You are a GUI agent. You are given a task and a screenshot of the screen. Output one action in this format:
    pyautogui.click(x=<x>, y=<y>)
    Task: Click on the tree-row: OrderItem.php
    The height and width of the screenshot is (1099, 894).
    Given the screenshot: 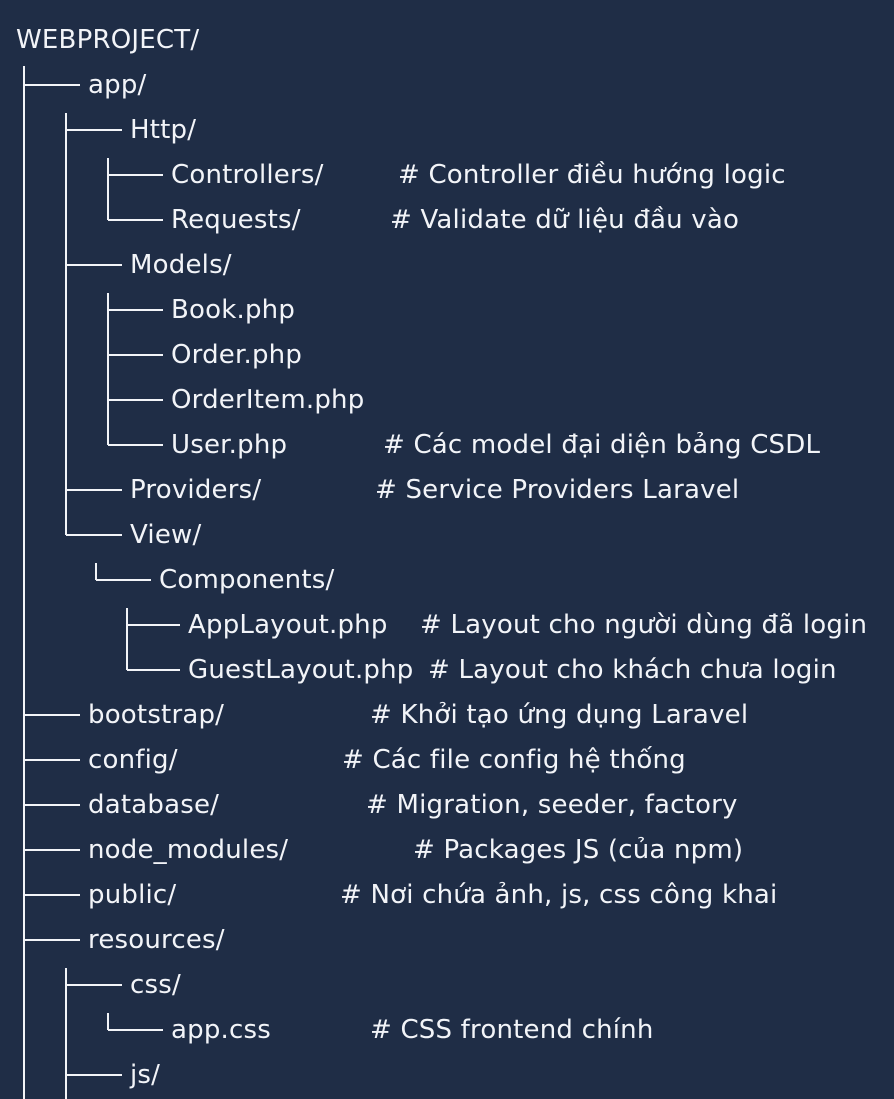 What is the action you would take?
    pyautogui.click(x=447, y=400)
    